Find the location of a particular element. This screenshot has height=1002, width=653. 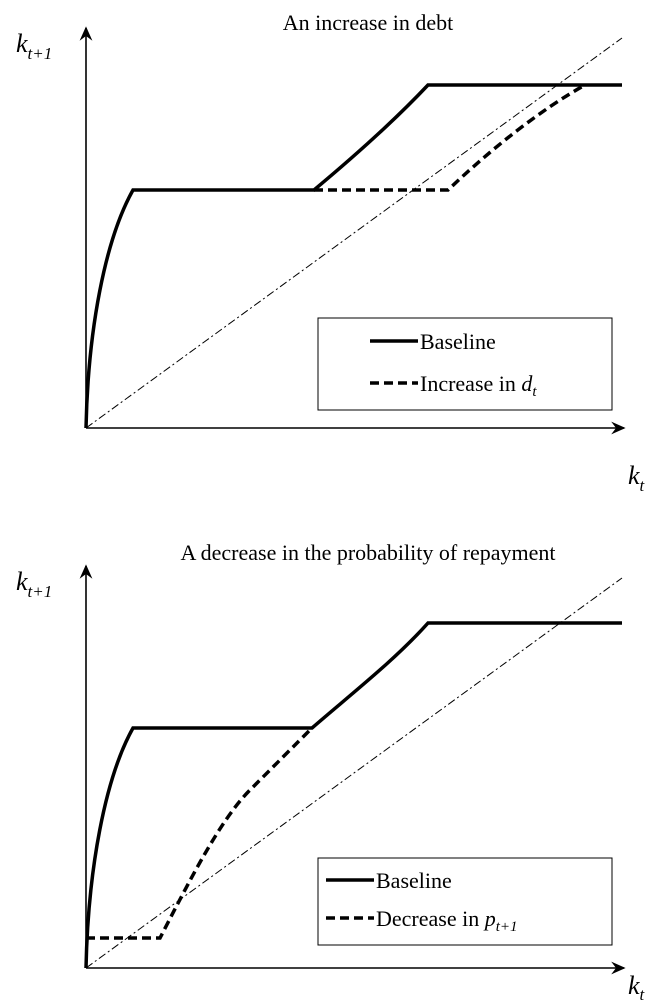

panel-title: An increase in debt is located at coordinates (368, 22).